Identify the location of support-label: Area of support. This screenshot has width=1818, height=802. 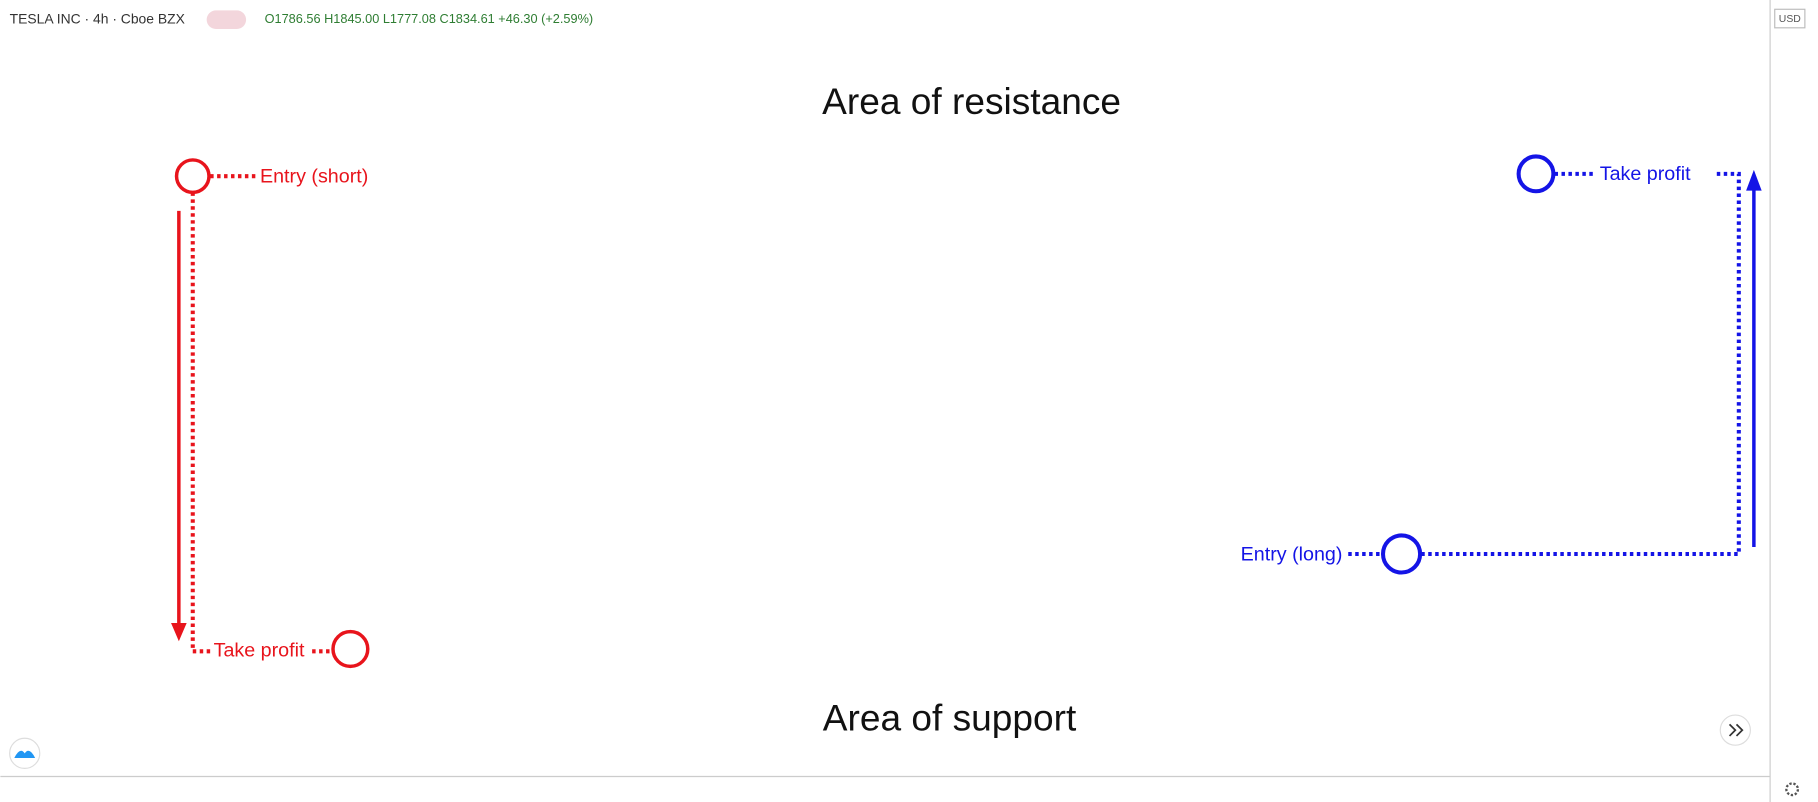
(950, 718).